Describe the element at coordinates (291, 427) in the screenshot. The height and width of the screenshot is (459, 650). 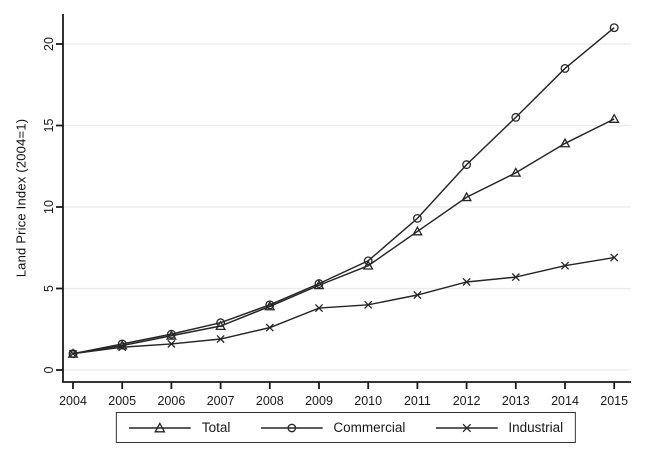
I see `circle-marker-icon` at that location.